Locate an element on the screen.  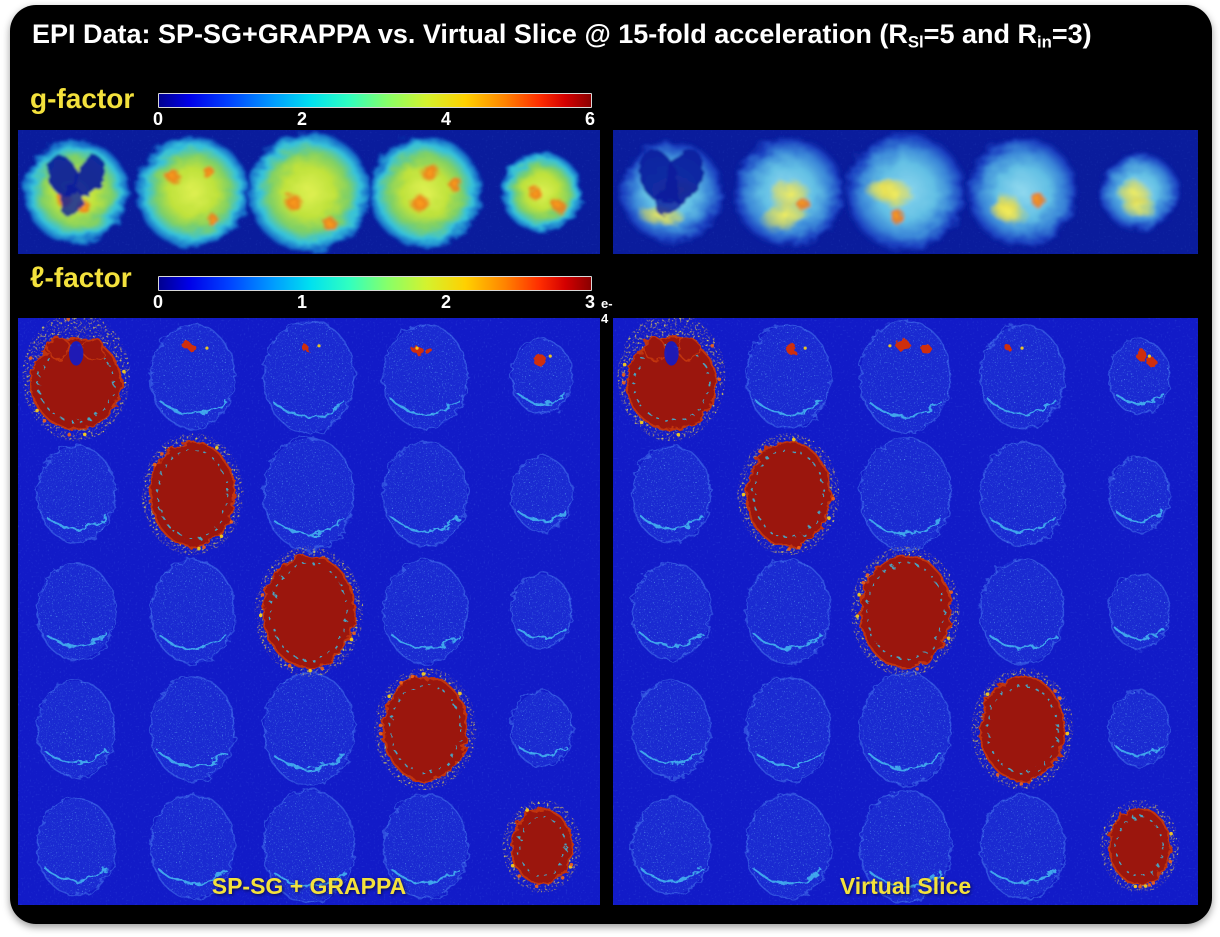
g-factor-map-panel-left is located at coordinates (309, 192).